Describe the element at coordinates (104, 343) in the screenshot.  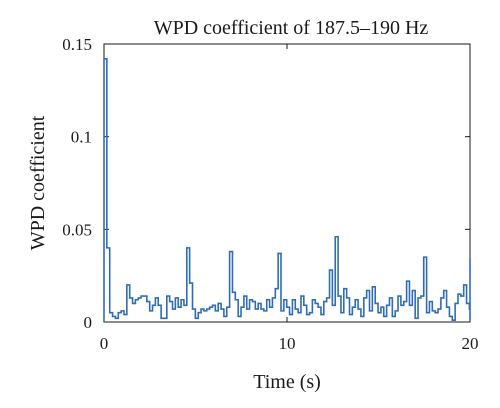
I see `x-tick-label: 0` at that location.